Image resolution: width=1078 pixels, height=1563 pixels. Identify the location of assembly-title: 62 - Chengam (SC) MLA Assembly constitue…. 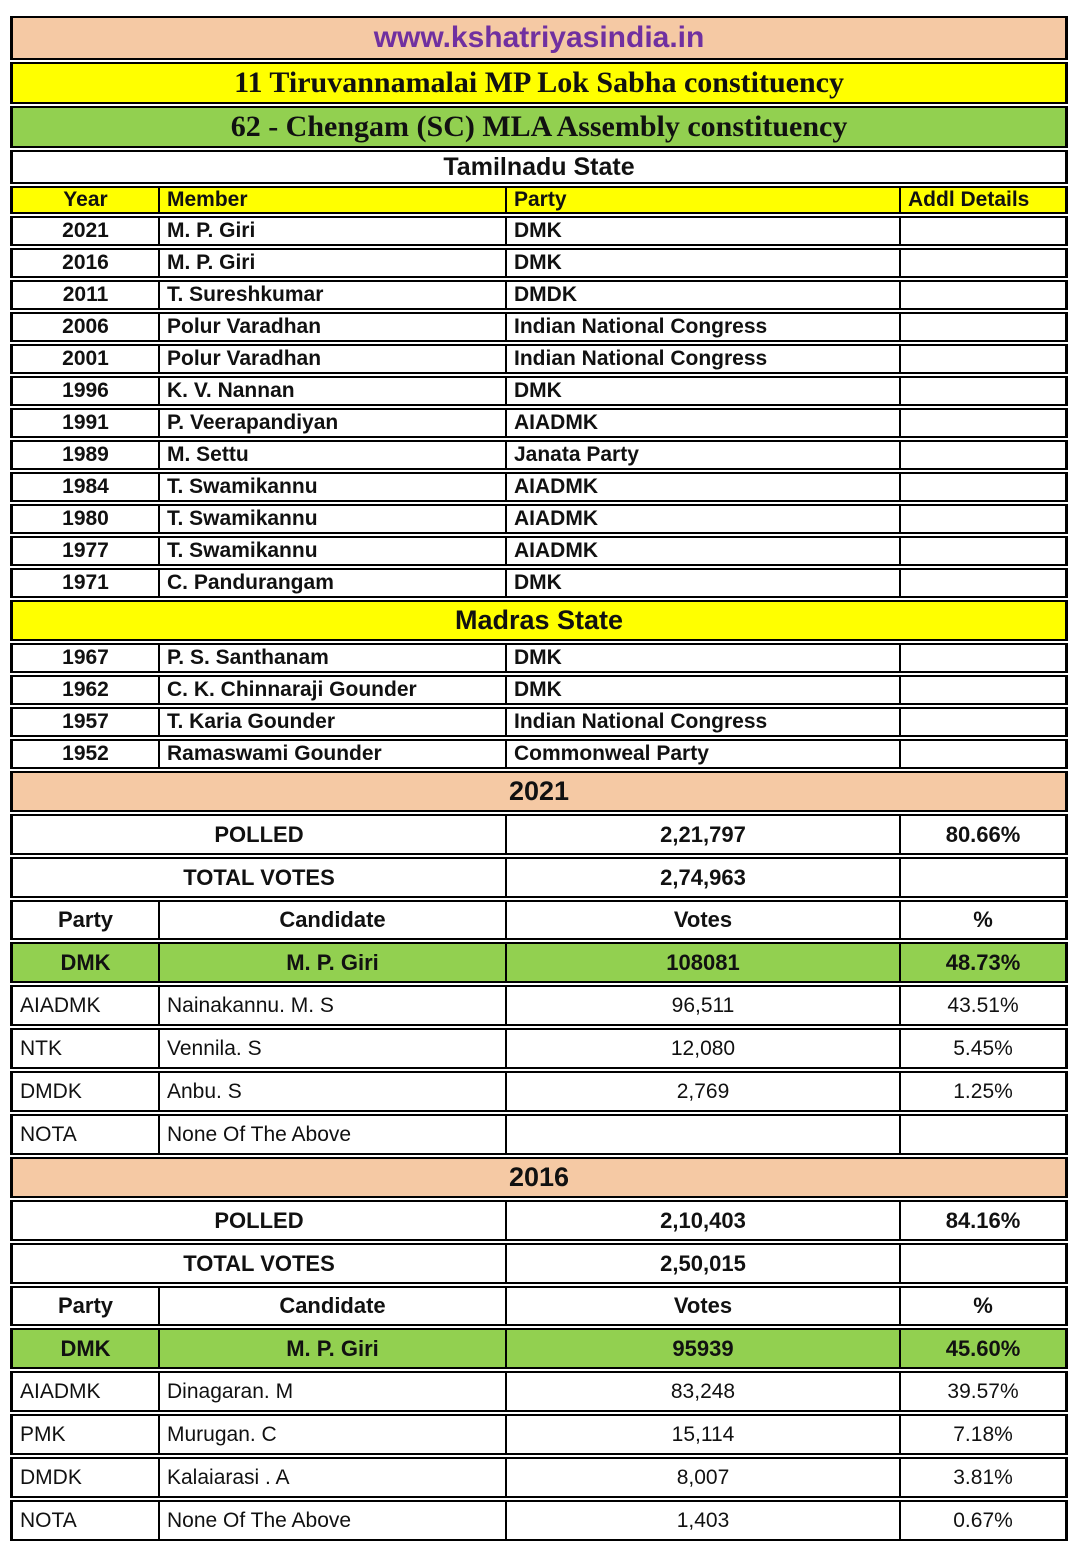
(539, 127).